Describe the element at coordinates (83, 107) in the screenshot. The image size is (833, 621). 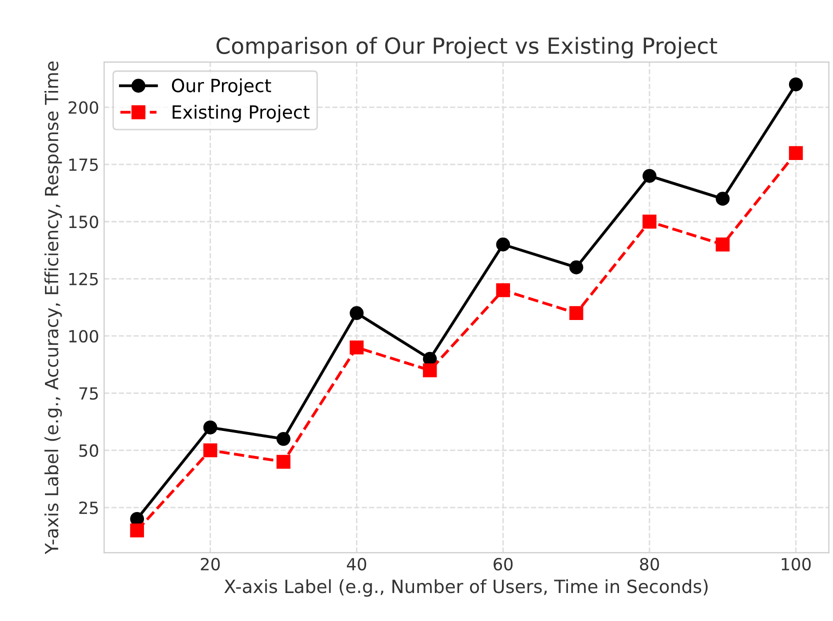
I see `y-tick-label: 200` at that location.